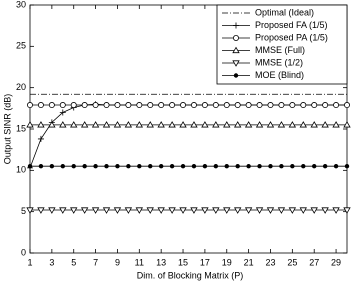 The width and height of the screenshot is (351, 283). I want to click on legend-label: MMSE (Full), so click(280, 50).